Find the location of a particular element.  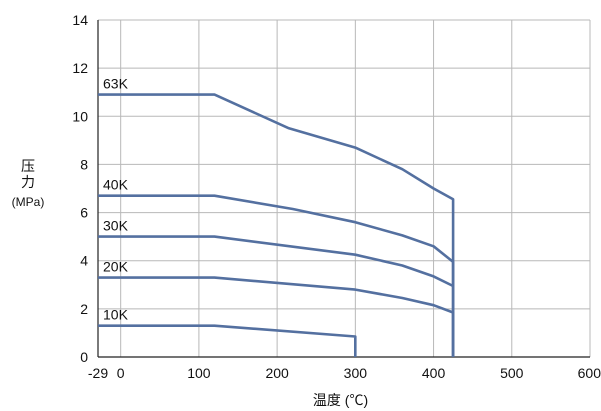

y-tick-label-2: 2 is located at coordinates (84, 309).